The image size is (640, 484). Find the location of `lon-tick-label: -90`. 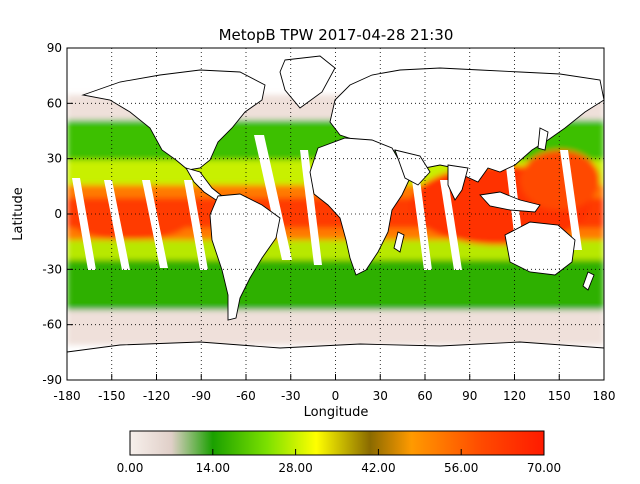

lon-tick-label: -90 is located at coordinates (201, 396).